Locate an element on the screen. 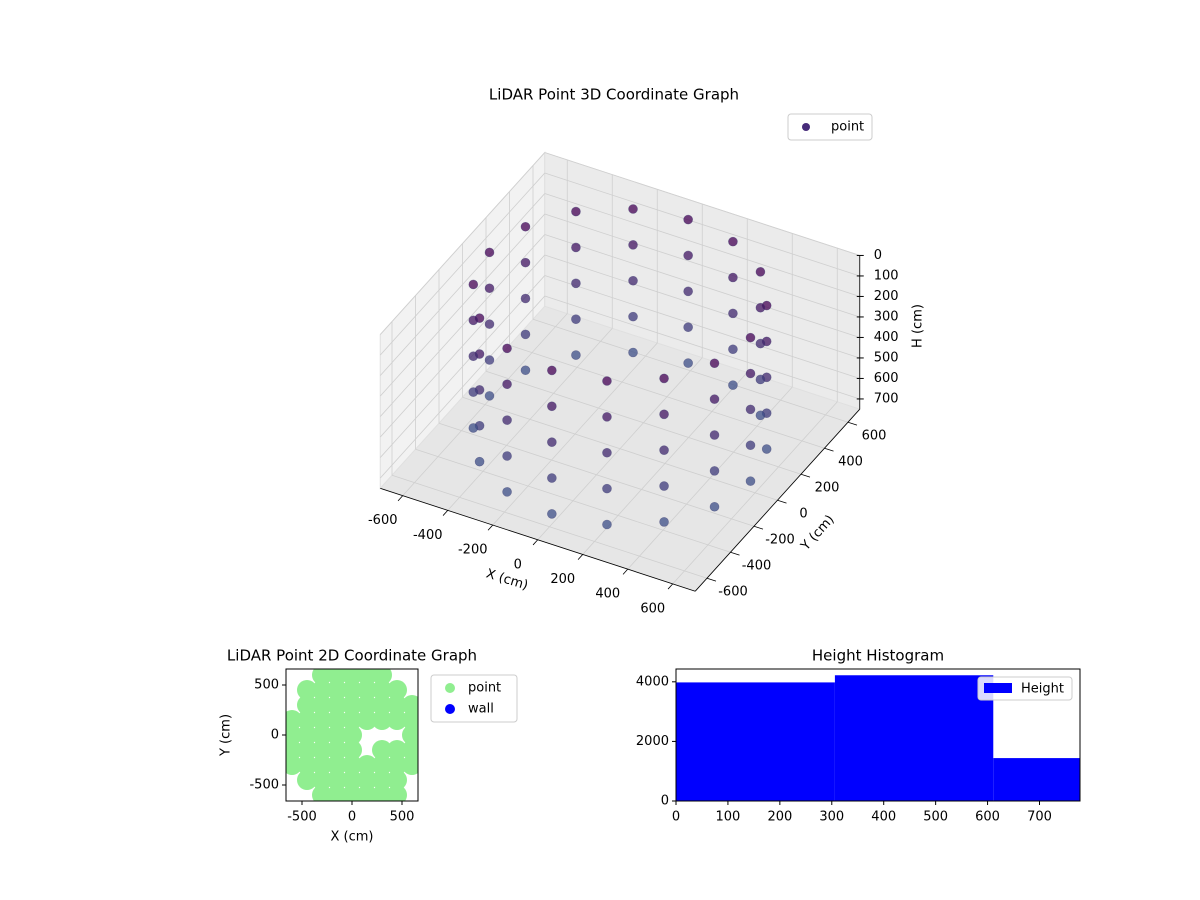 The width and height of the screenshot is (1200, 900). y-tick-label: -200 is located at coordinates (780, 540).